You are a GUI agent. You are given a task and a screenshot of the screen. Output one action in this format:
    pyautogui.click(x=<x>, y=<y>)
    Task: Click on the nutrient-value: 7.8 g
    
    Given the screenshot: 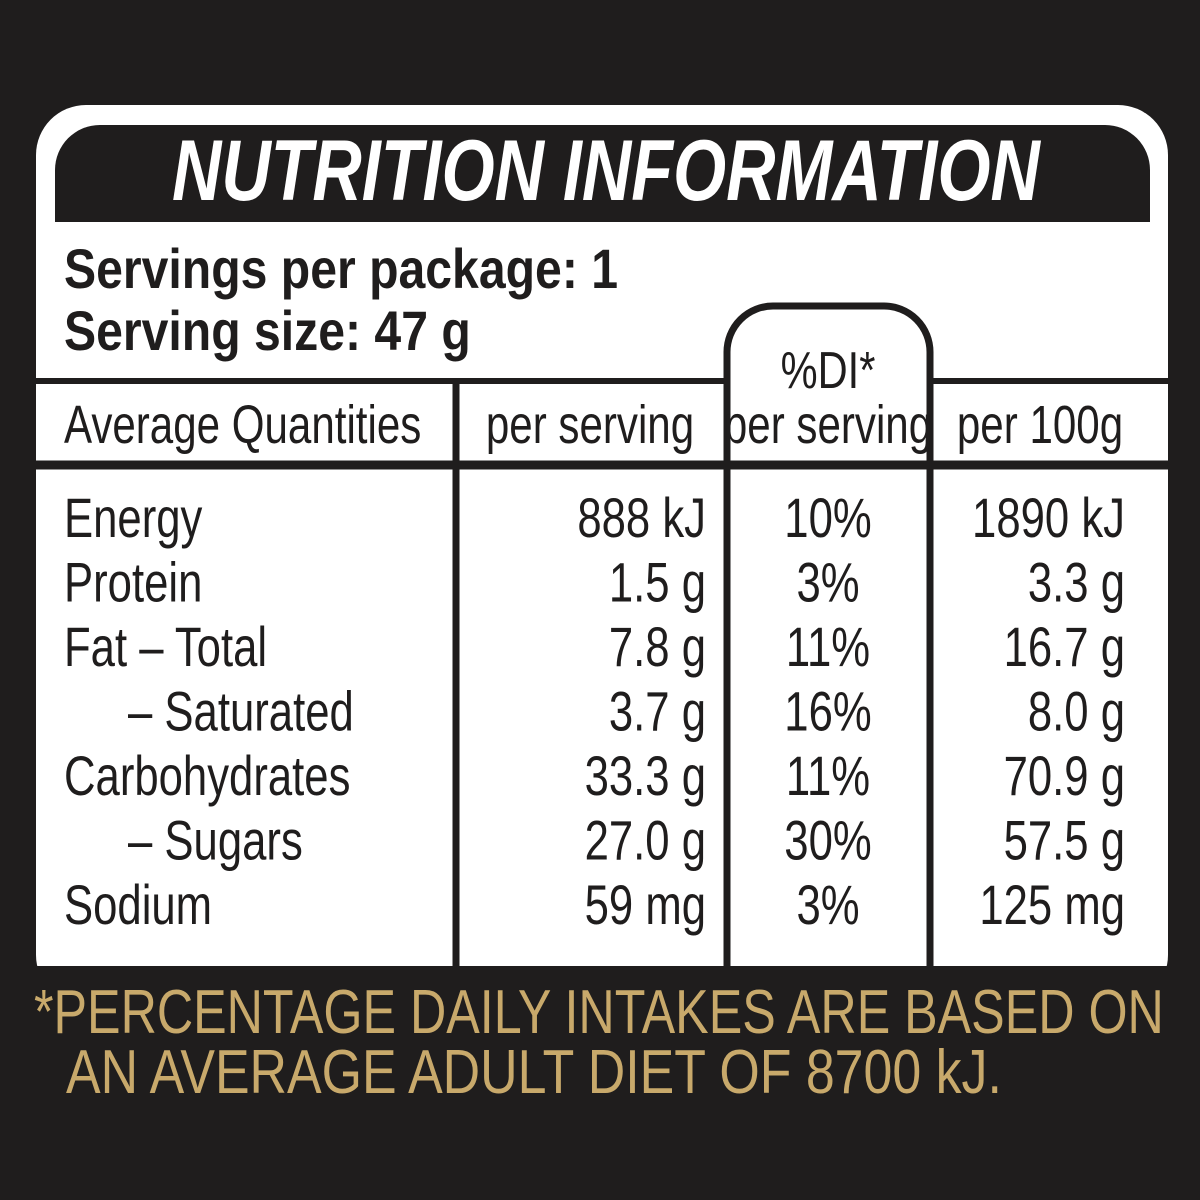 What is the action you would take?
    pyautogui.click(x=657, y=647)
    